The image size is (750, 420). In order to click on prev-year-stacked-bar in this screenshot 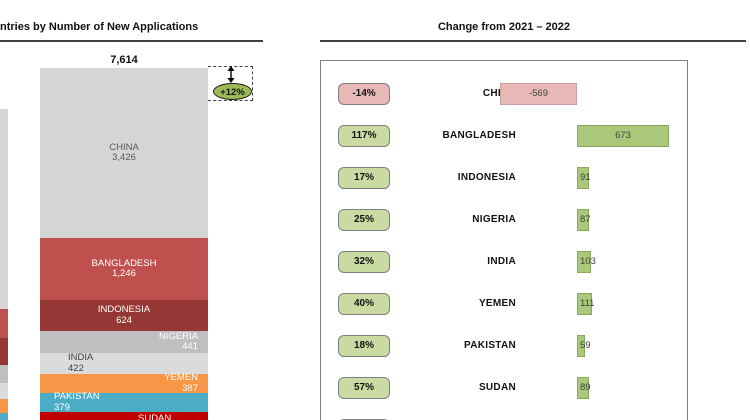, I will do `click(4, 264)`.